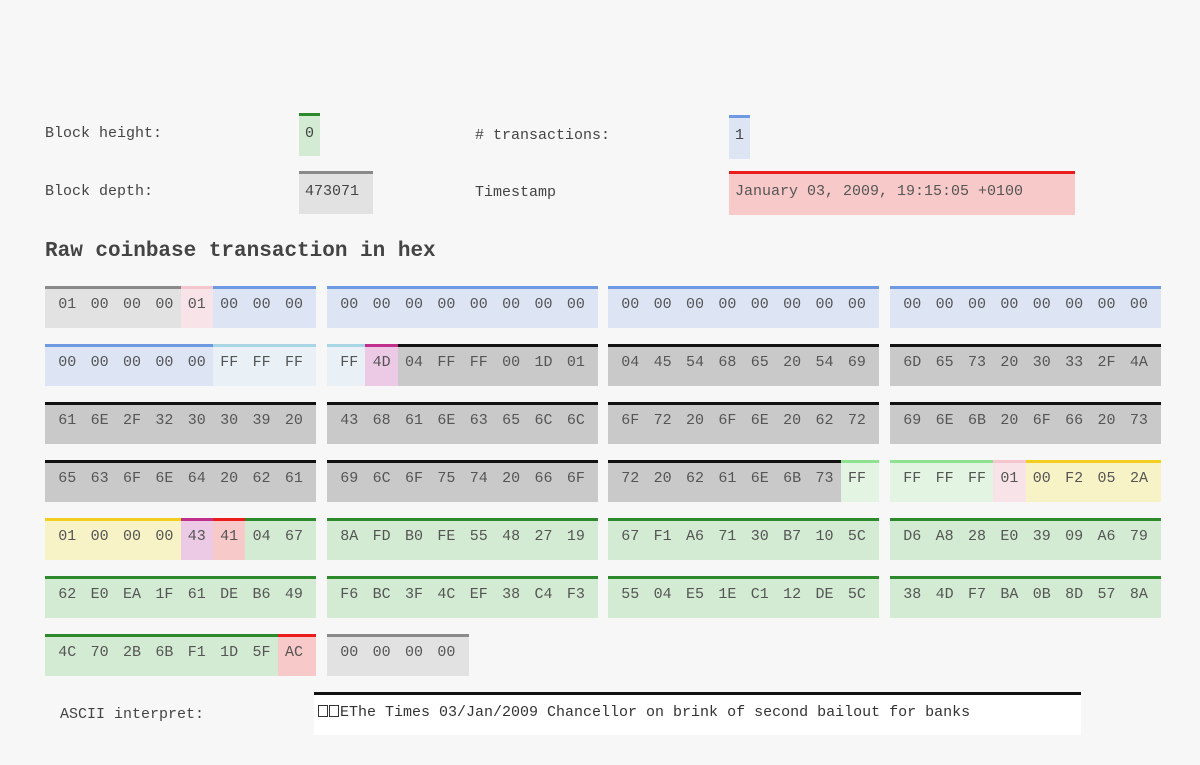  I want to click on hex-group: 00 00 00 00 00 00 00 00, so click(1026, 307).